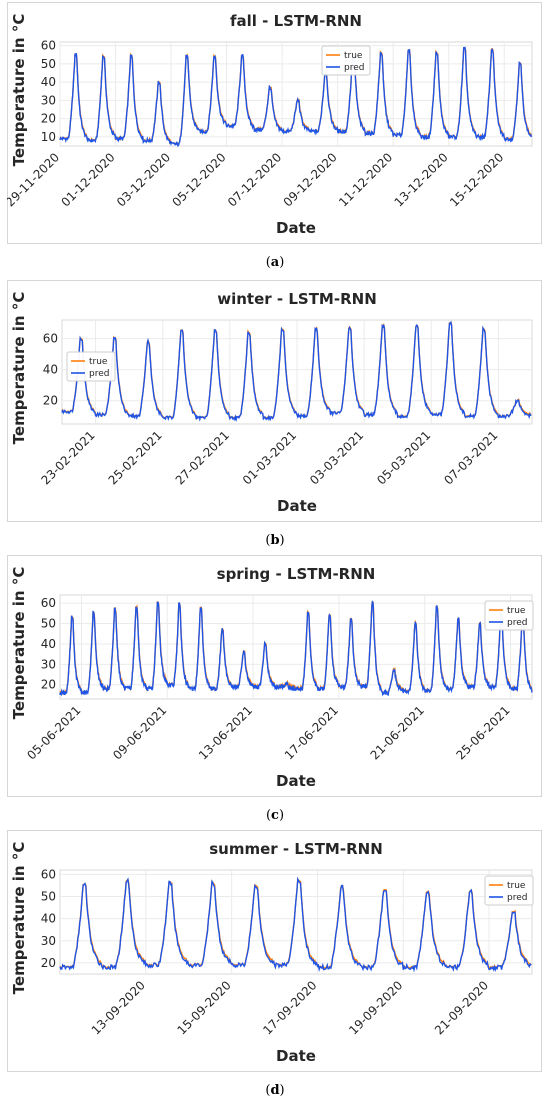 The height and width of the screenshot is (1101, 550). I want to click on chart-title: spring - LSTM-RNN, so click(296, 574).